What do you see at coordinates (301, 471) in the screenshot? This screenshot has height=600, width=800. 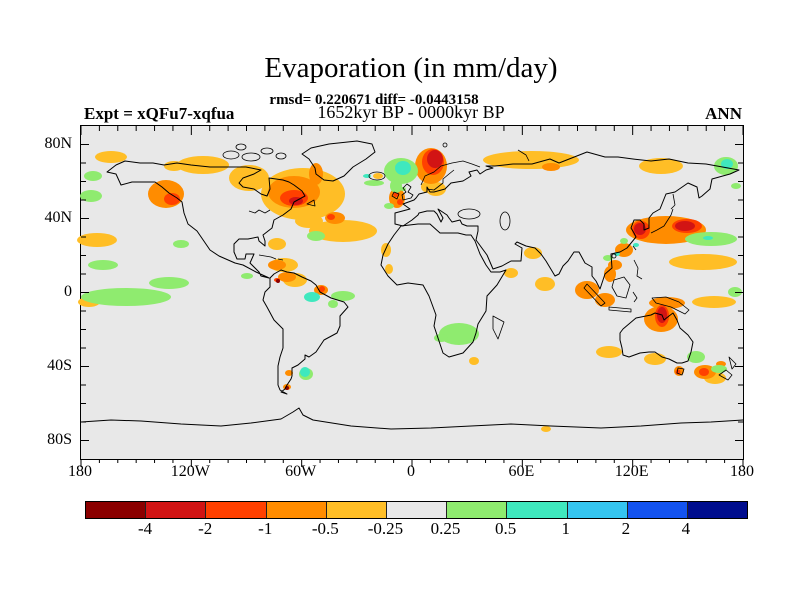 I see `lon-tick-label: 60W` at bounding box center [301, 471].